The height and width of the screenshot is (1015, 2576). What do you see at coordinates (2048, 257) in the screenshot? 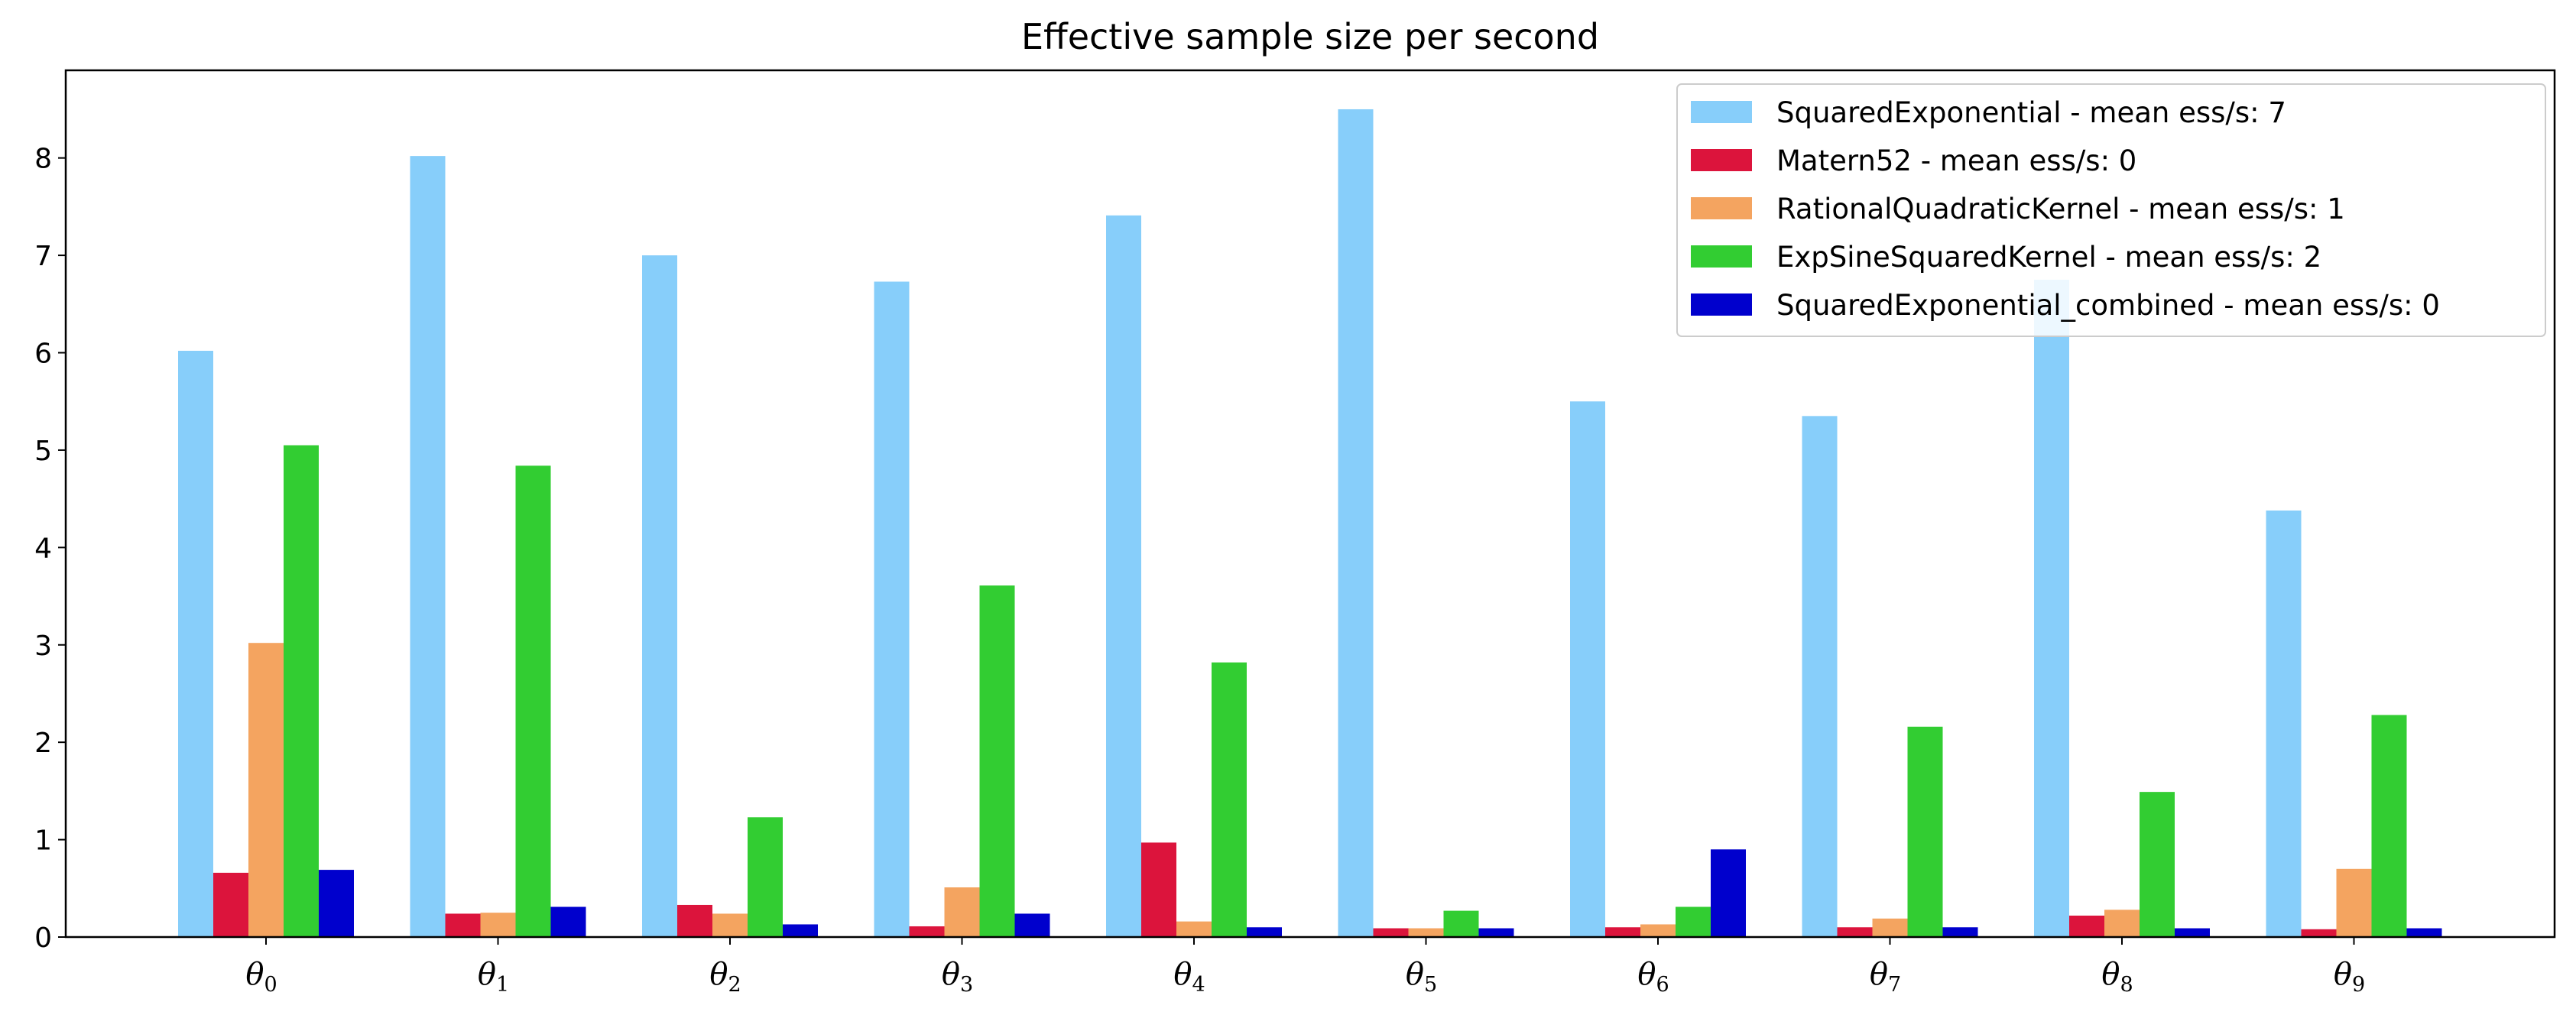
I see `legend-label-3: ExpSineSquaredKernel - mean ess/s: 2` at bounding box center [2048, 257].